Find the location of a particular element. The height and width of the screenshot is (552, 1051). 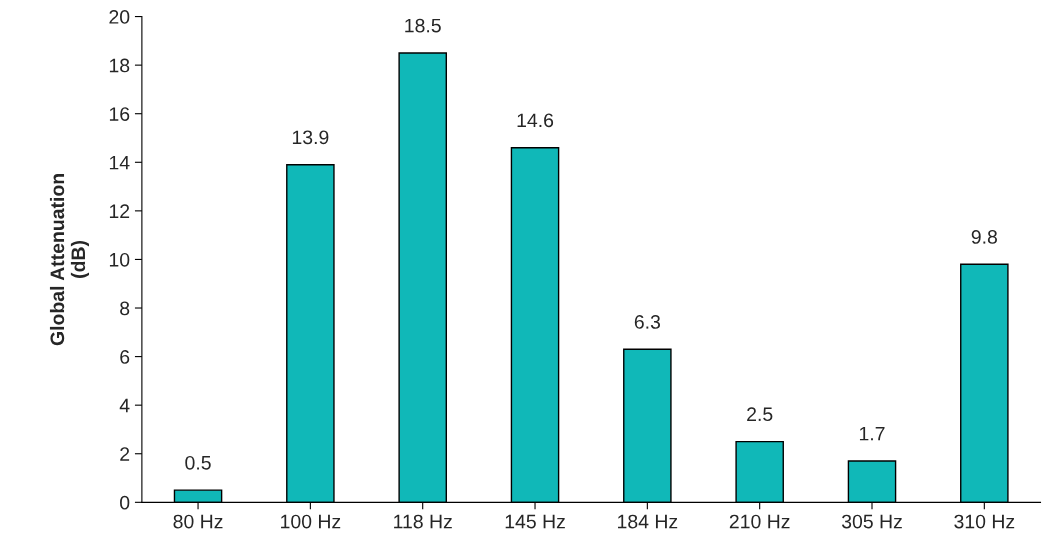

x-tick-label: 210 Hz is located at coordinates (759, 521).